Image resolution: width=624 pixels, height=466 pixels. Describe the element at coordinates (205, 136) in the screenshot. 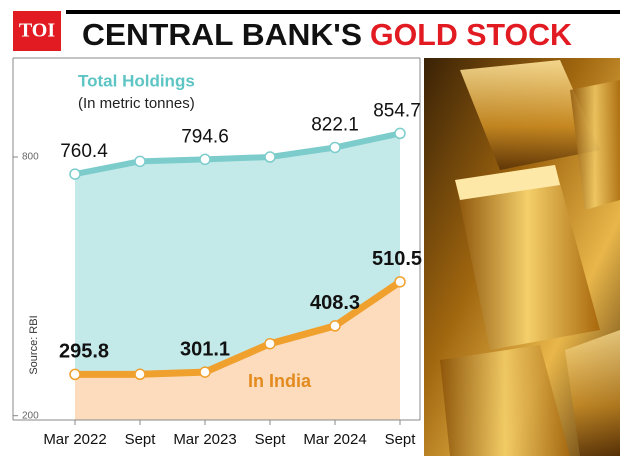

I see `value-label: 794.6` at that location.